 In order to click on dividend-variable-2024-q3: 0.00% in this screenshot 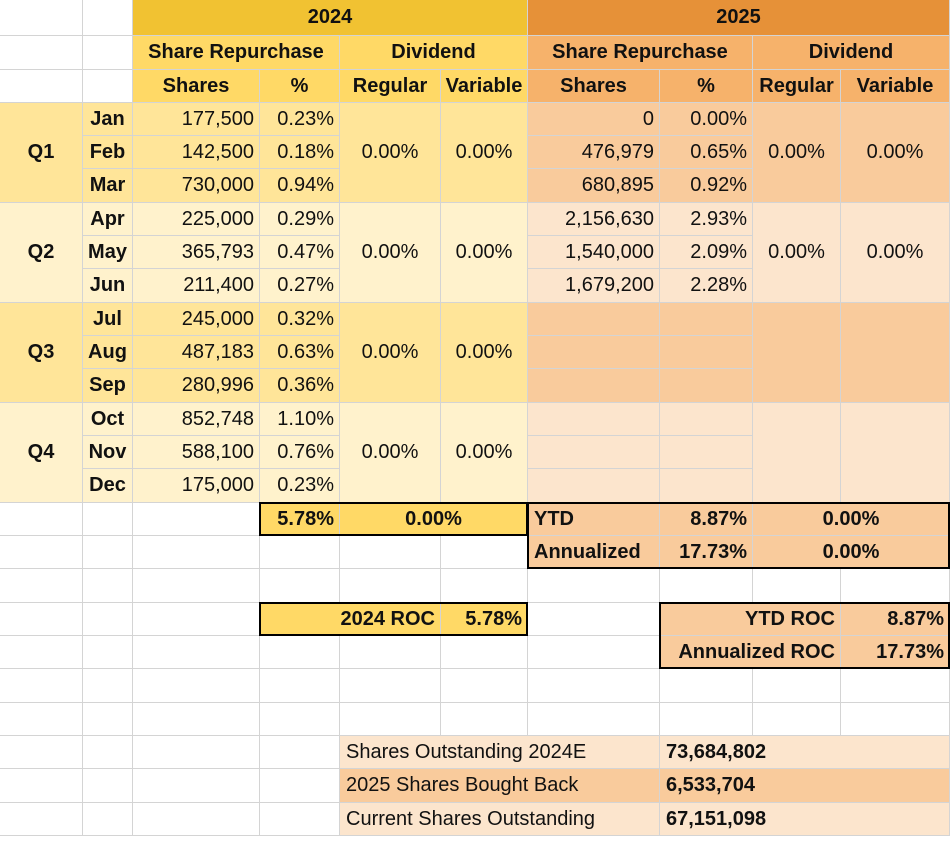, I will do `click(484, 353)`.